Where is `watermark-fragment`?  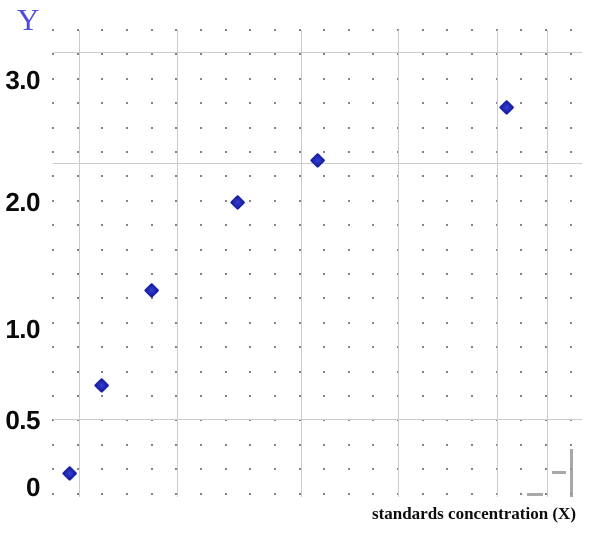
watermark-fragment is located at coordinates (571, 473).